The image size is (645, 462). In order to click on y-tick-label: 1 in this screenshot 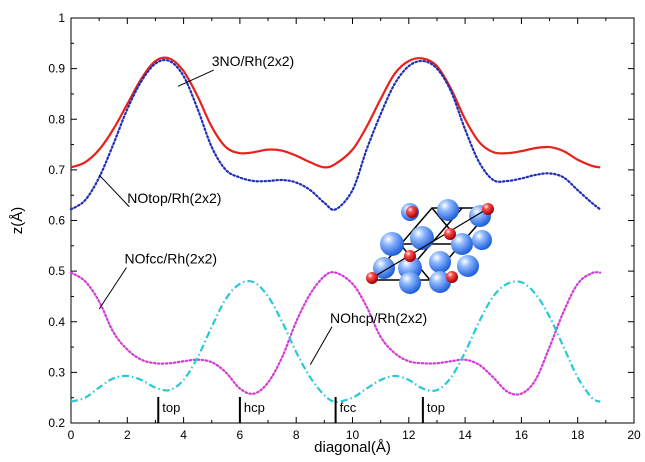, I will do `click(61, 18)`.